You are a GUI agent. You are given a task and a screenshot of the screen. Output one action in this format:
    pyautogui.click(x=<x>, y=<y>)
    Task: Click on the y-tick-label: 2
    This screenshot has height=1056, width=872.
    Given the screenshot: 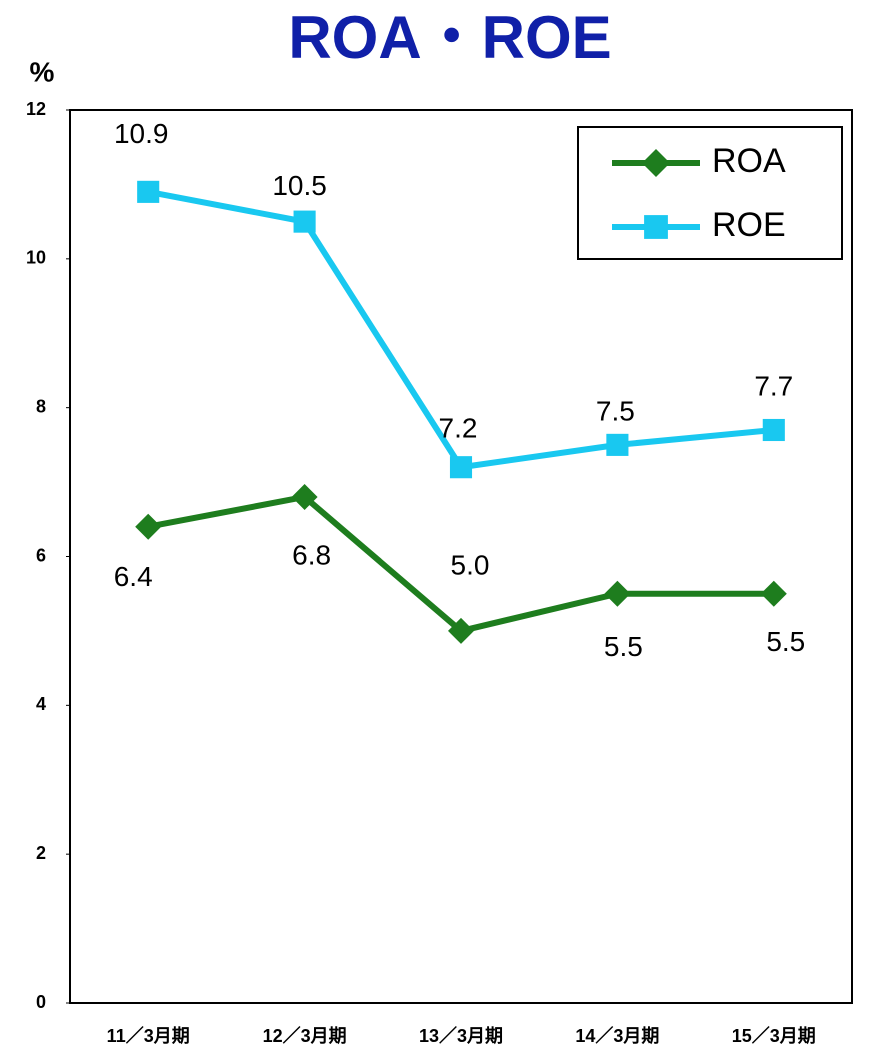 What is the action you would take?
    pyautogui.click(x=41, y=853)
    